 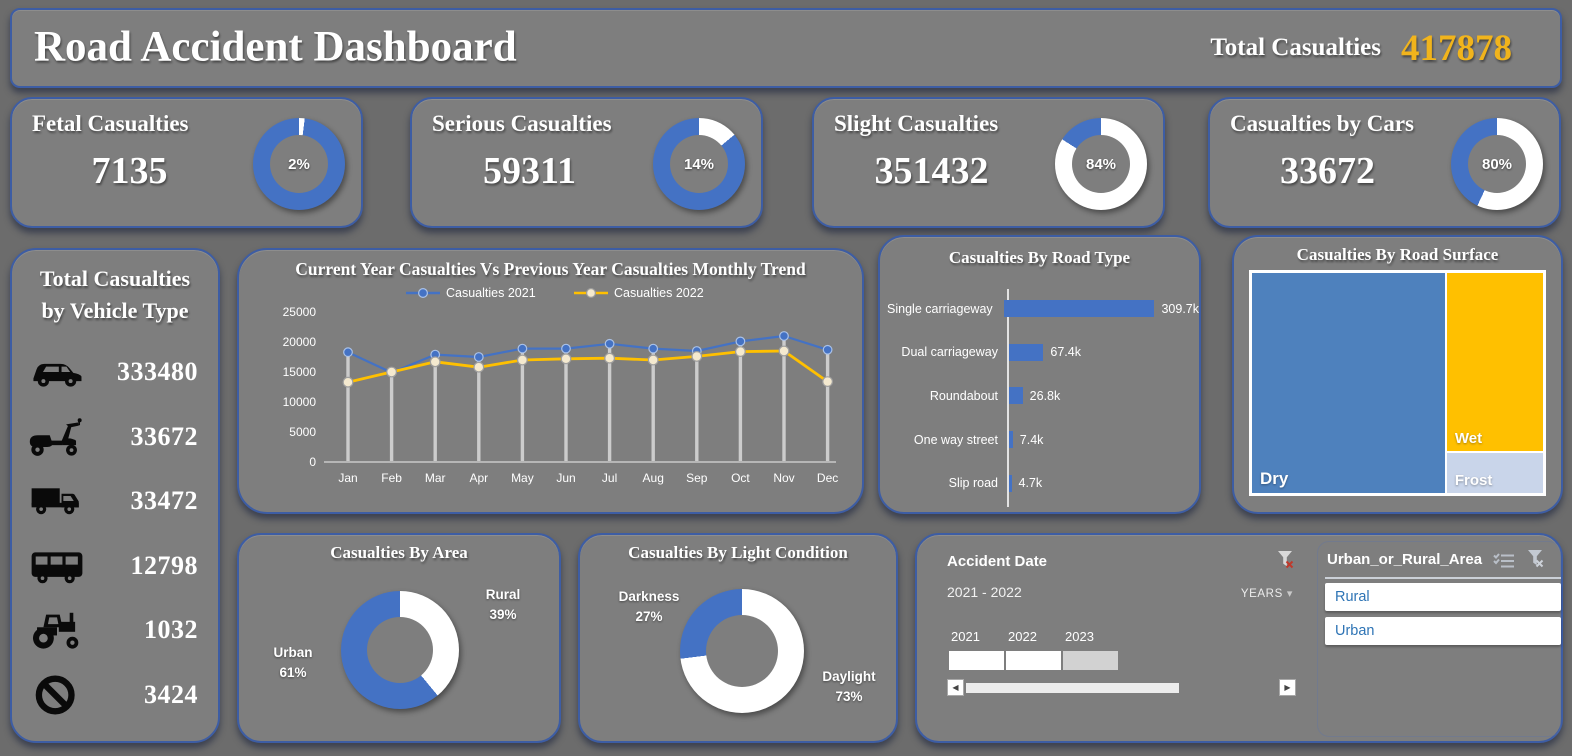 What do you see at coordinates (115, 630) in the screenshot?
I see `vehicle-row: 1032` at bounding box center [115, 630].